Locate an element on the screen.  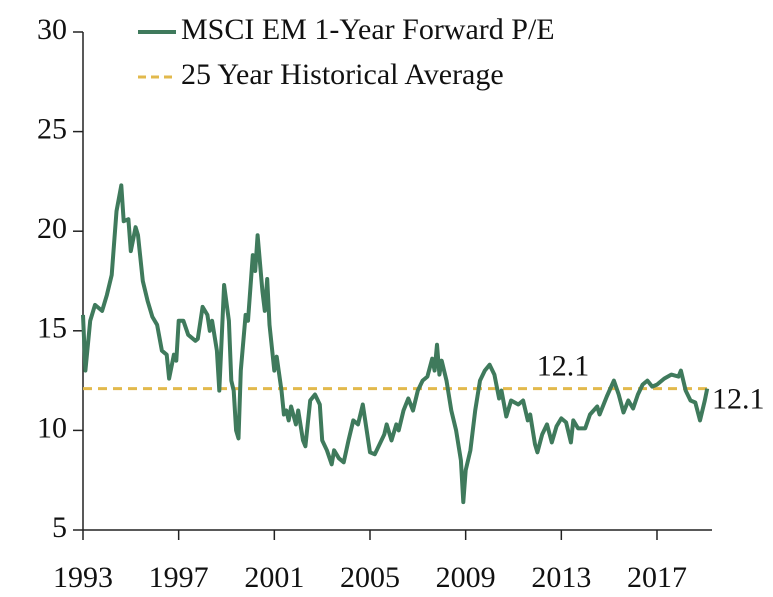
x-tick-label: 2017 is located at coordinates (657, 577).